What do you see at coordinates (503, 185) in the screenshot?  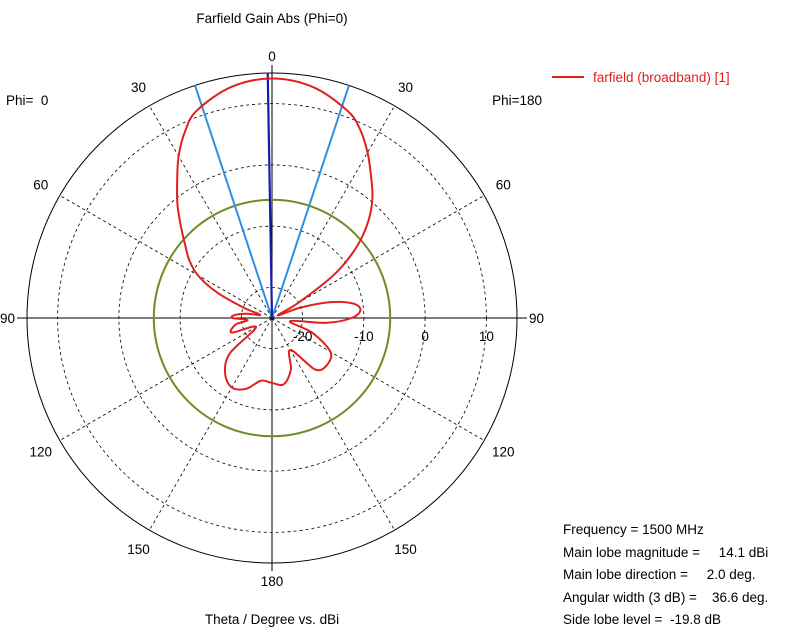 I see `tick-label-60-right: 60` at bounding box center [503, 185].